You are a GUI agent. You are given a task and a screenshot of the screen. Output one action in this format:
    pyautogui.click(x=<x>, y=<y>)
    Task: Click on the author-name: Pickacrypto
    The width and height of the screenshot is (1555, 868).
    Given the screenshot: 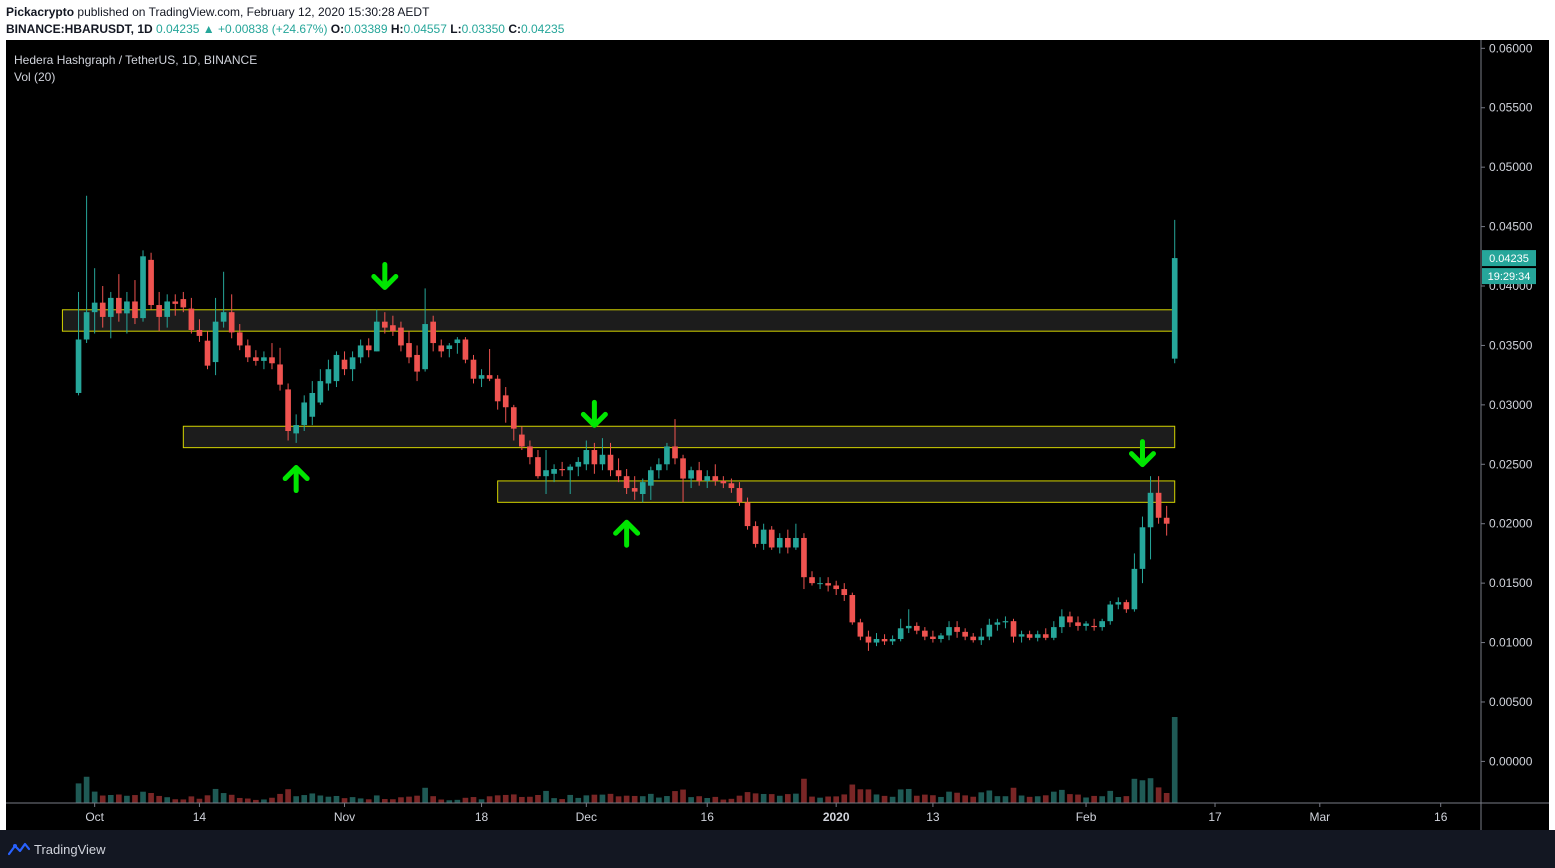 What is the action you would take?
    pyautogui.click(x=40, y=12)
    